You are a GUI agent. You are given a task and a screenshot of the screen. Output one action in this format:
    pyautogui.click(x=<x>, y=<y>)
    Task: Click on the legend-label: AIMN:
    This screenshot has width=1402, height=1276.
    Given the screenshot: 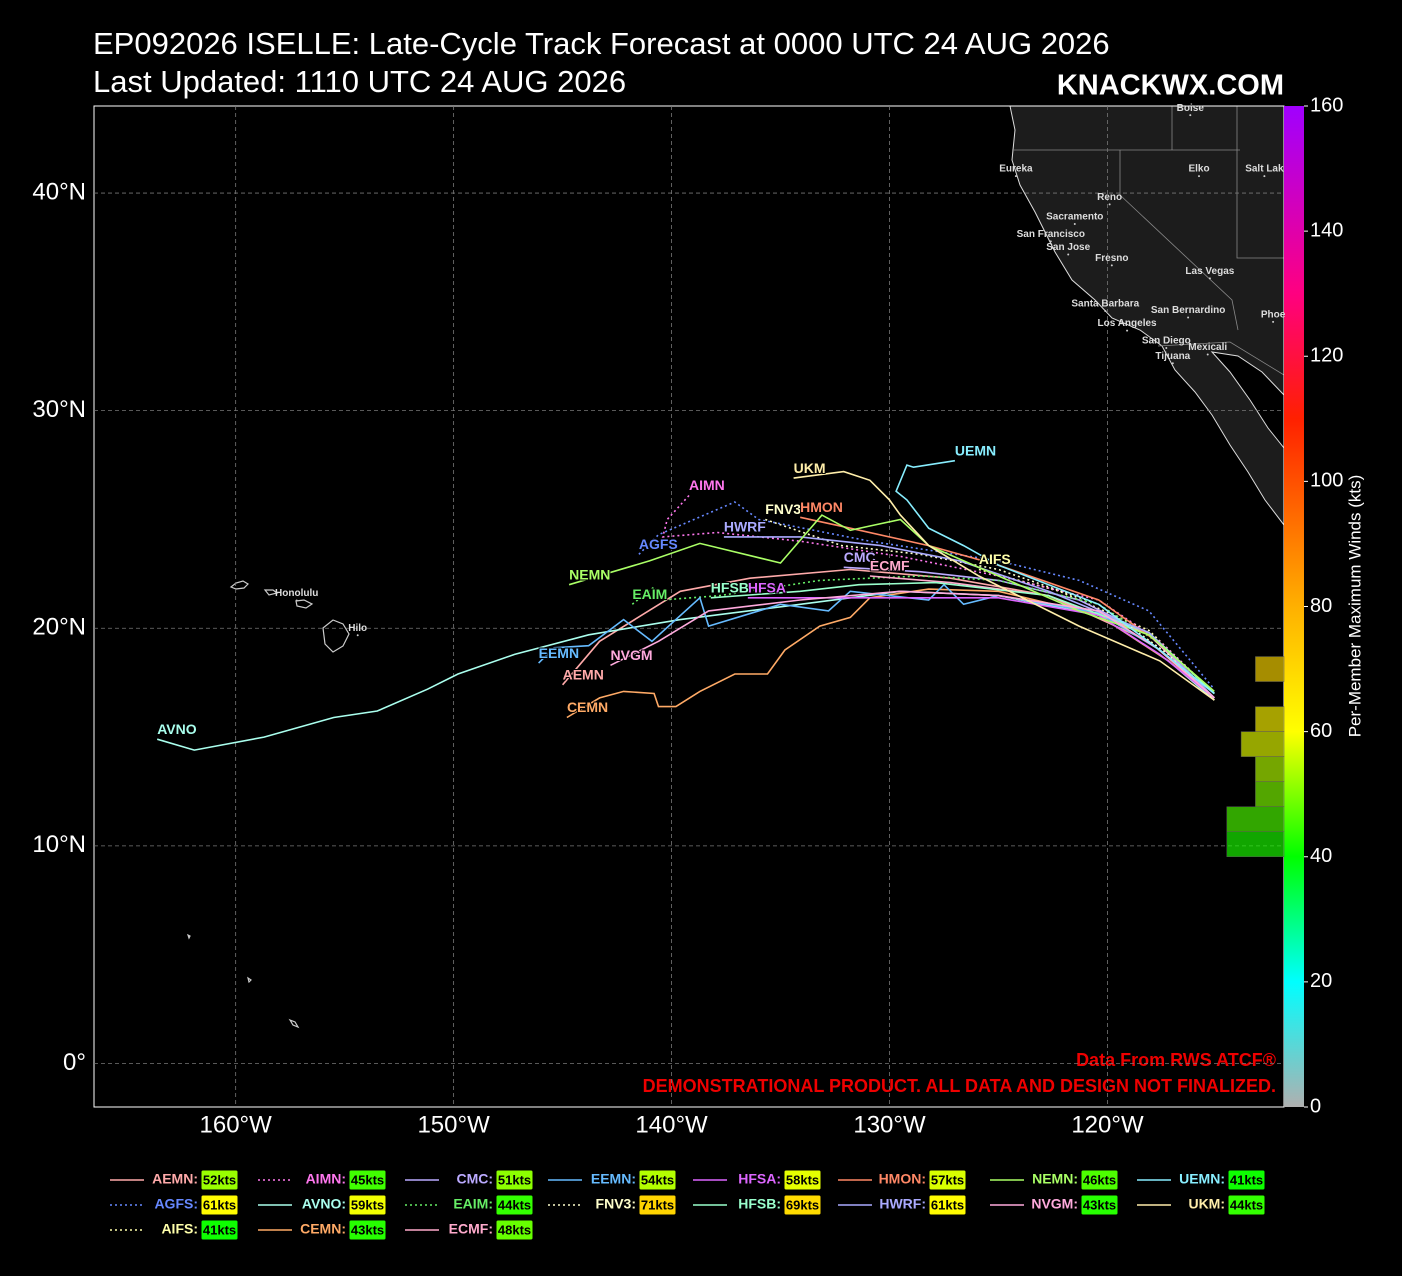 What is the action you would take?
    pyautogui.click(x=326, y=1179)
    